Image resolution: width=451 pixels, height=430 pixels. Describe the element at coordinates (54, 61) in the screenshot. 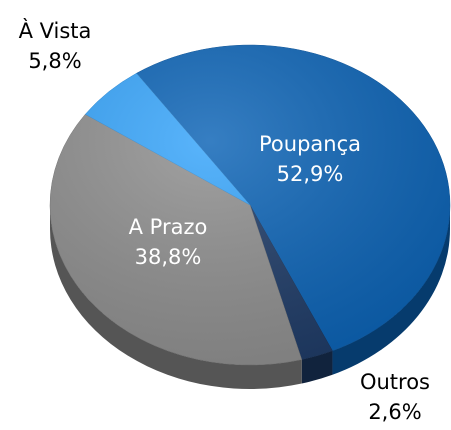

I see `value-label: 5,8%` at that location.